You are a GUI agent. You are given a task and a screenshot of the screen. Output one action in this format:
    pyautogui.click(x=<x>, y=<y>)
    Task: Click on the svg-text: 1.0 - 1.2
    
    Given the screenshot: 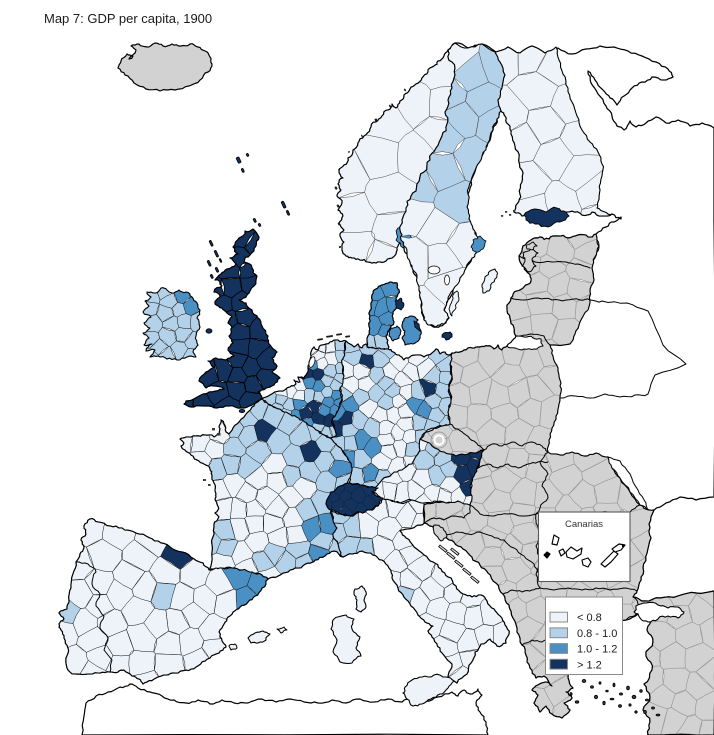 What is the action you would take?
    pyautogui.click(x=597, y=650)
    